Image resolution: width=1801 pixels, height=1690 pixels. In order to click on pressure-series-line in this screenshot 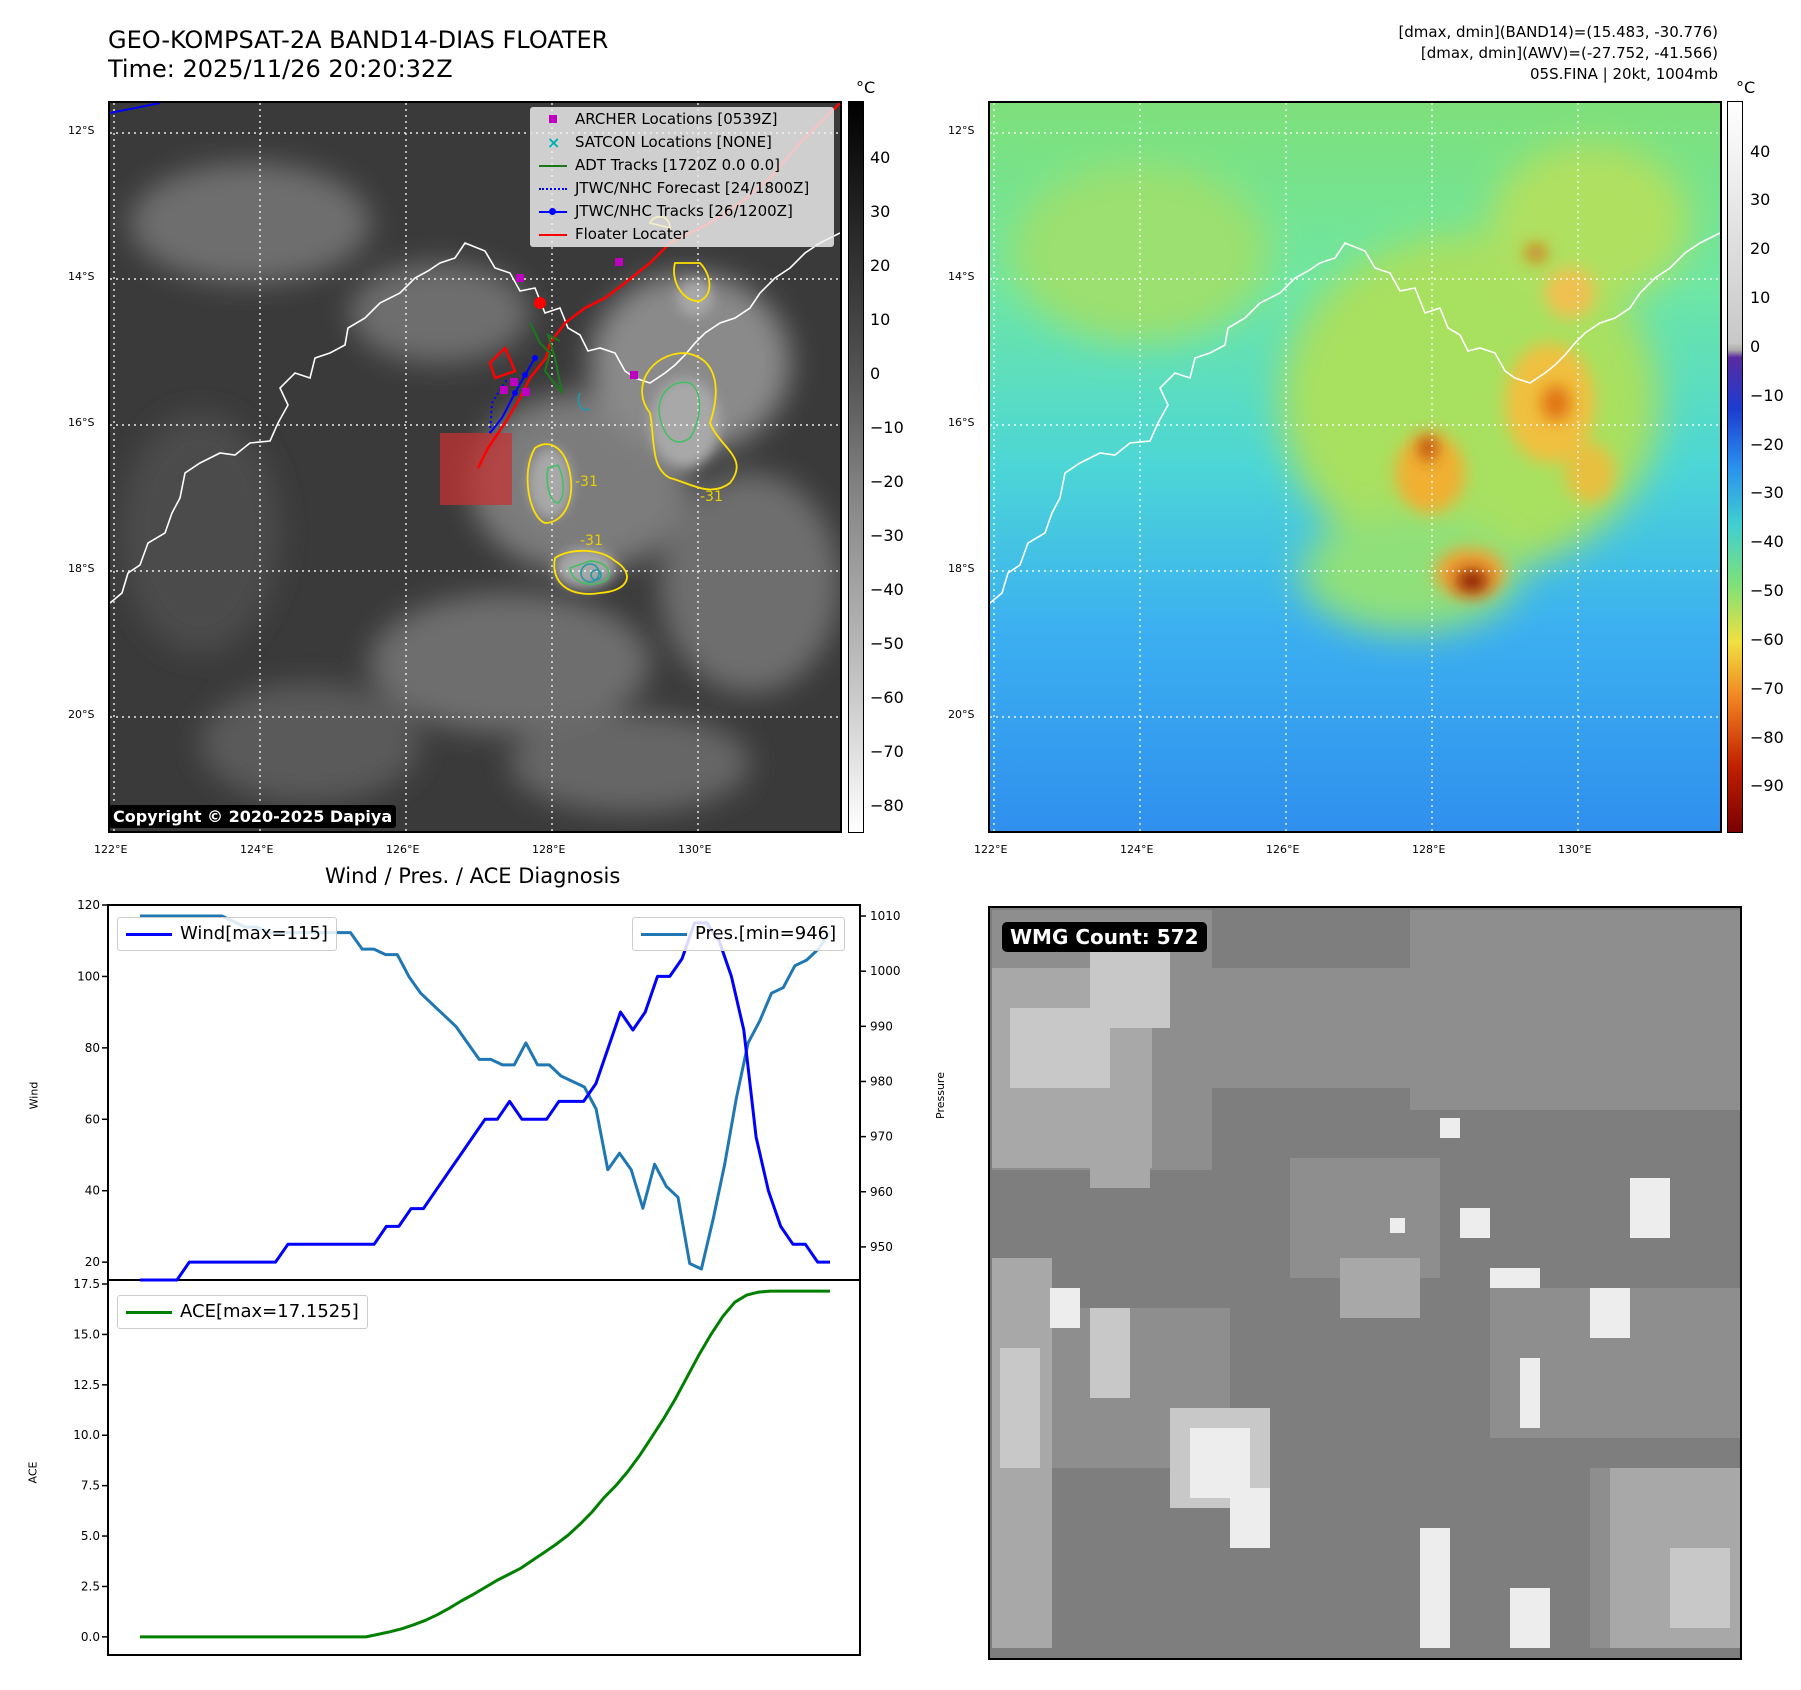, I will do `click(486, 1092)`.